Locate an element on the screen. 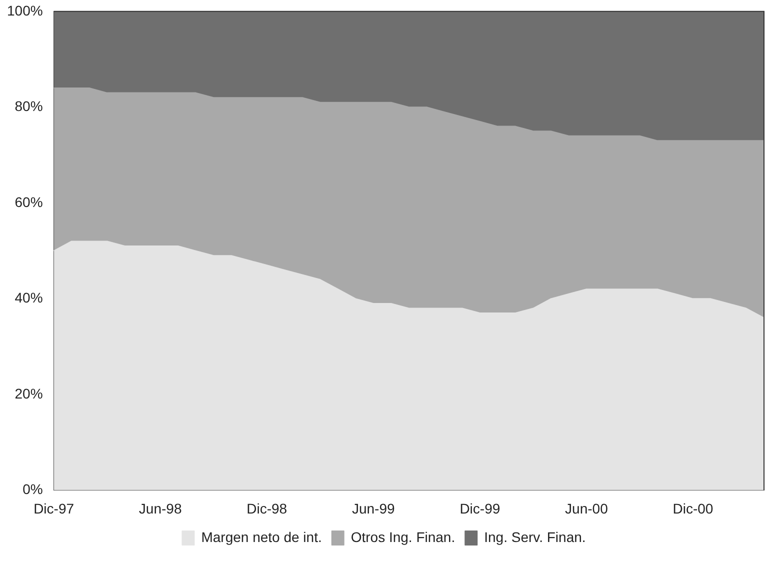 Image resolution: width=768 pixels, height=561 pixels. x-tick-label: Jun-98 is located at coordinates (160, 508).